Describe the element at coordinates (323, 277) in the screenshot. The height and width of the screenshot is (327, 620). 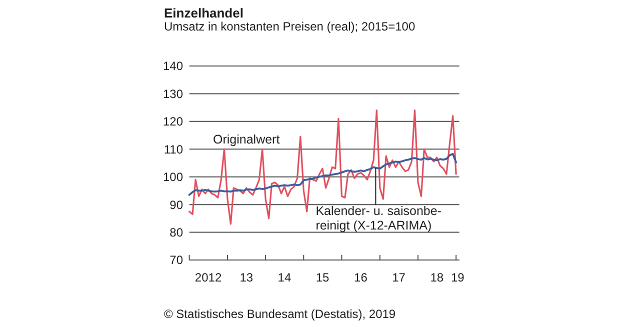
I see `x-tick-label: 15` at that location.